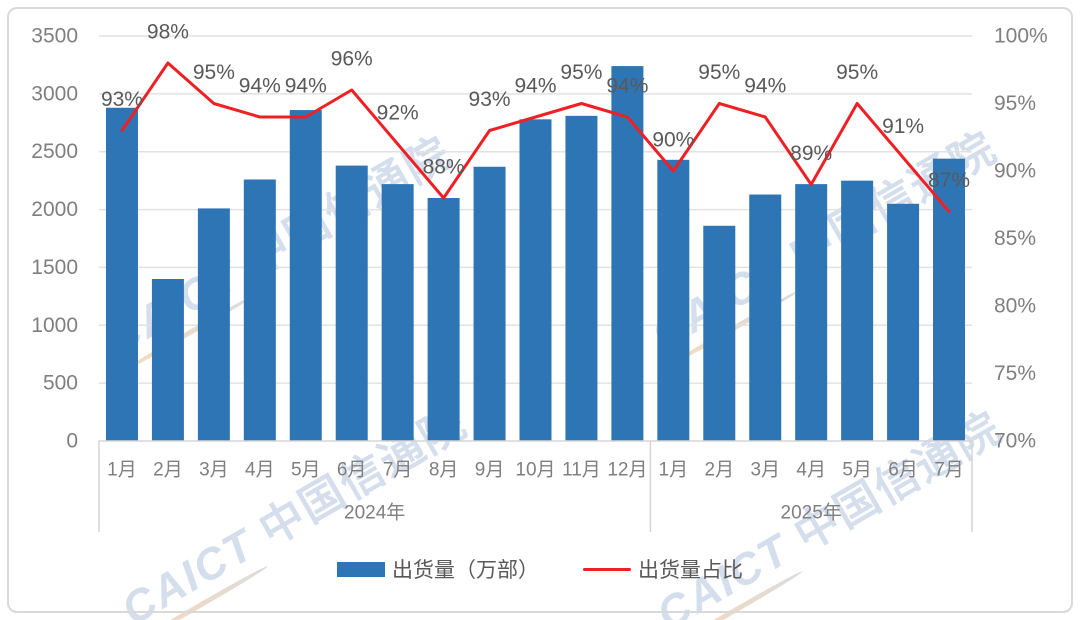  What do you see at coordinates (1015, 103) in the screenshot?
I see `right-axis-tick: 95%` at bounding box center [1015, 103].